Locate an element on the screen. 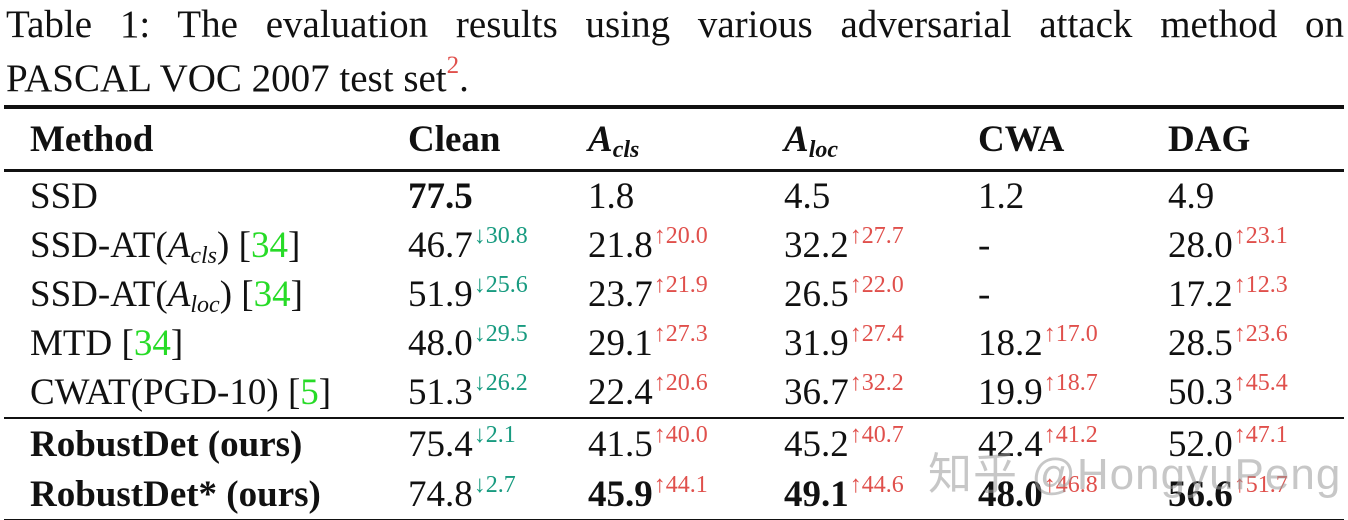 This screenshot has width=1348, height=520. value-cell: 45.2↑40.7 is located at coordinates (881, 443).